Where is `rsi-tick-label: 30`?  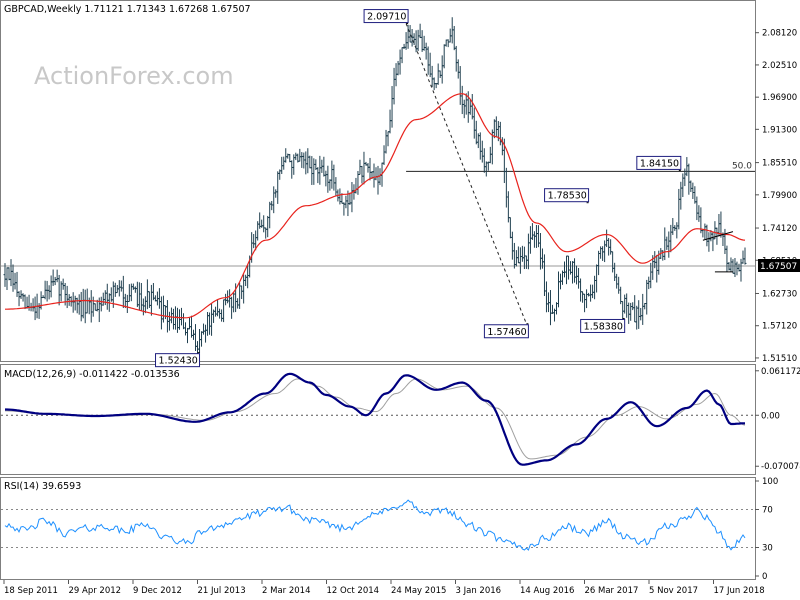
rsi-tick-label: 30 is located at coordinates (767, 549).